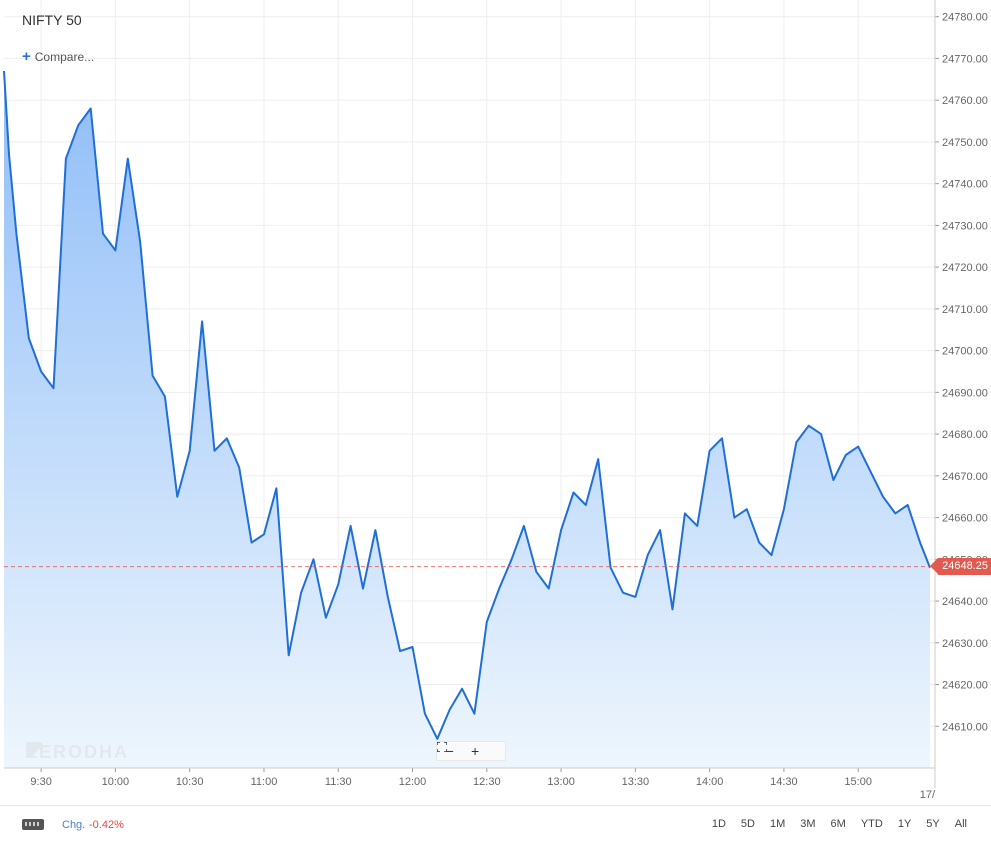  Describe the element at coordinates (710, 782) in the screenshot. I see `x-tick-label: 14:00` at that location.